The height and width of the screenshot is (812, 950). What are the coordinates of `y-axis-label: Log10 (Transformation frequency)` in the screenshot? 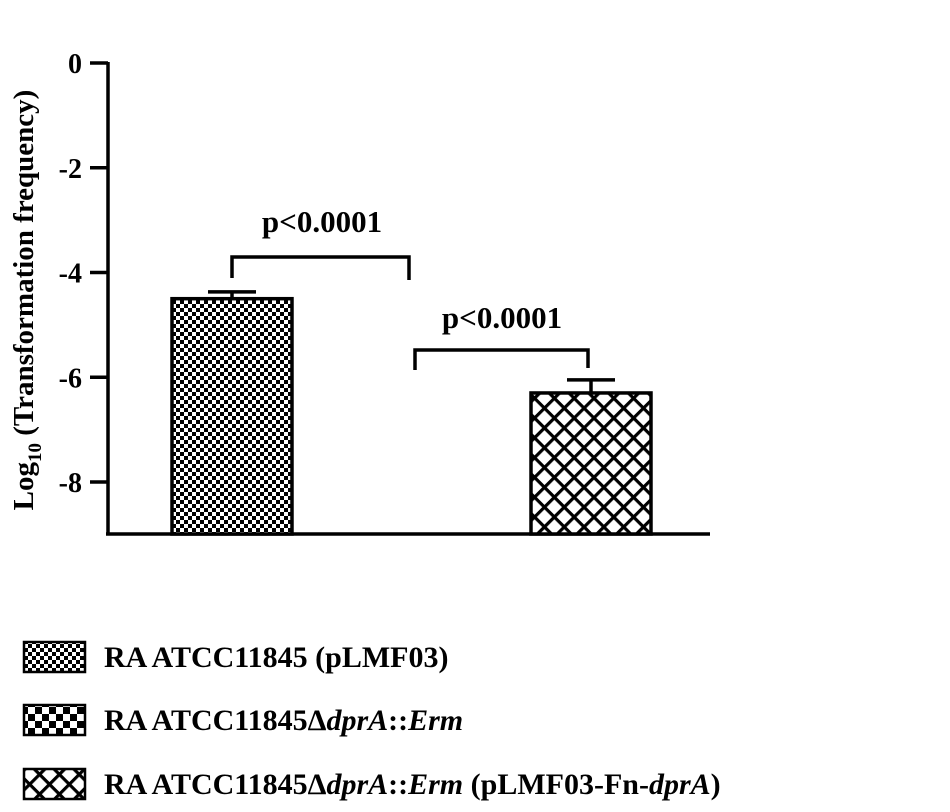 It's located at (27, 300).